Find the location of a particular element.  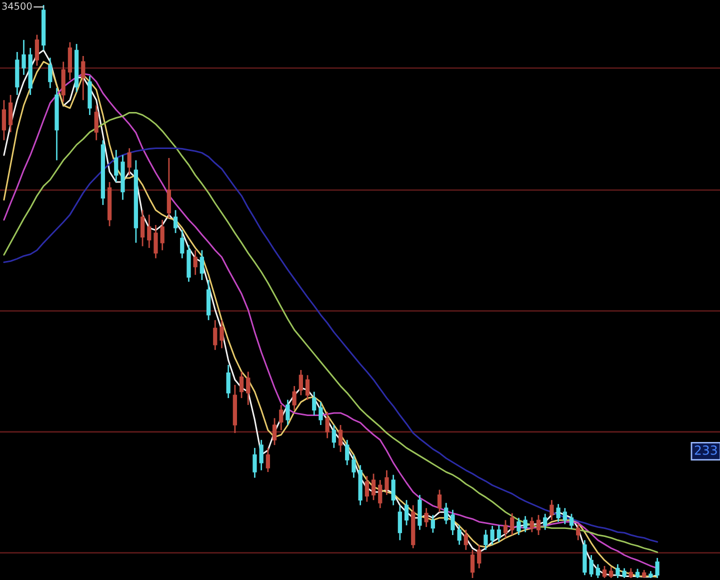

annotation: 34500 is located at coordinates (17, 6).